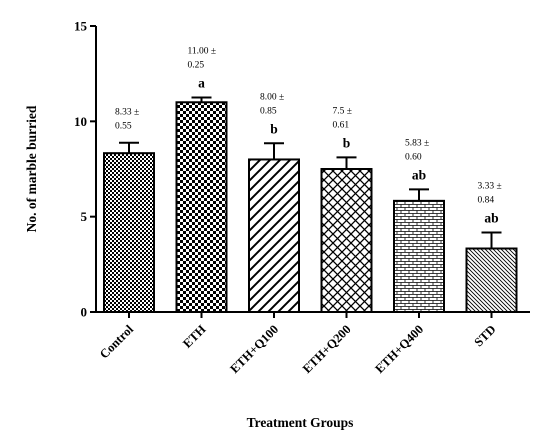 This screenshot has height=440, width=539. Describe the element at coordinates (327, 349) in the screenshot. I see `x-tick-label: ETH+Q200` at that location.